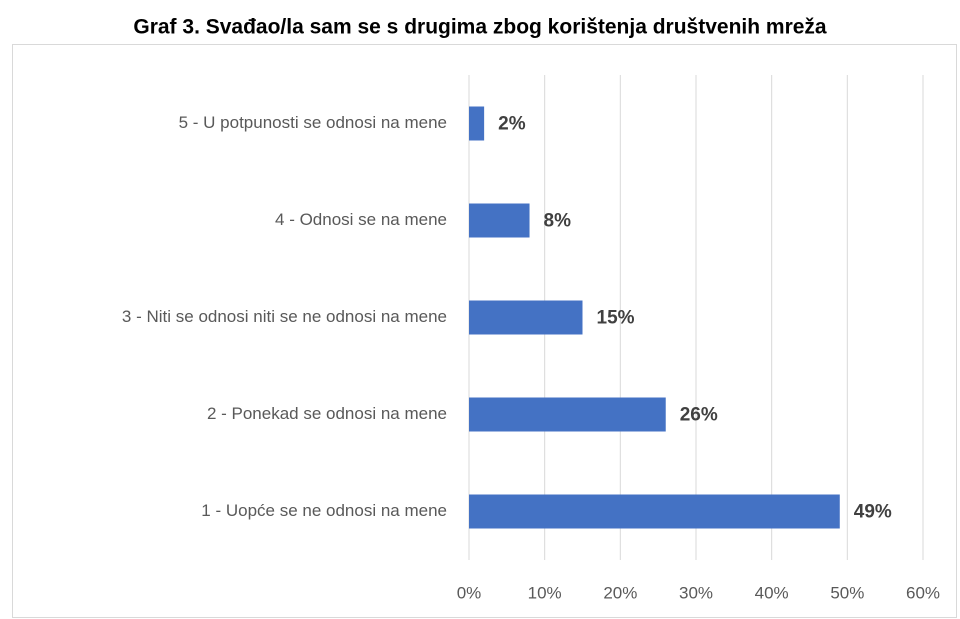 The height and width of the screenshot is (619, 960). I want to click on data-label: 15%, so click(616, 318).